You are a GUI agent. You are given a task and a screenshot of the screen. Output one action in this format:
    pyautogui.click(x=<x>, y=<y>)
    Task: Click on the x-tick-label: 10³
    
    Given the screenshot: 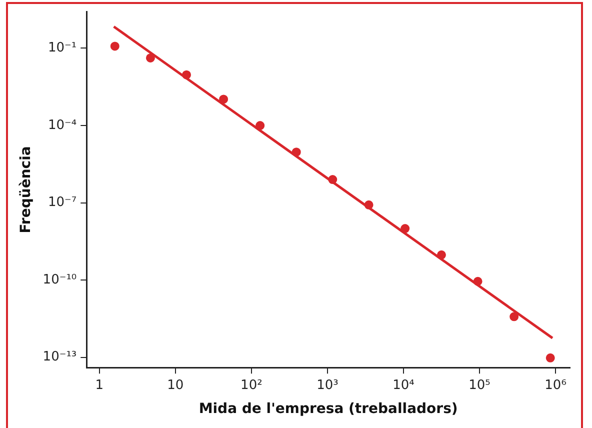 What is the action you would take?
    pyautogui.click(x=327, y=385)
    